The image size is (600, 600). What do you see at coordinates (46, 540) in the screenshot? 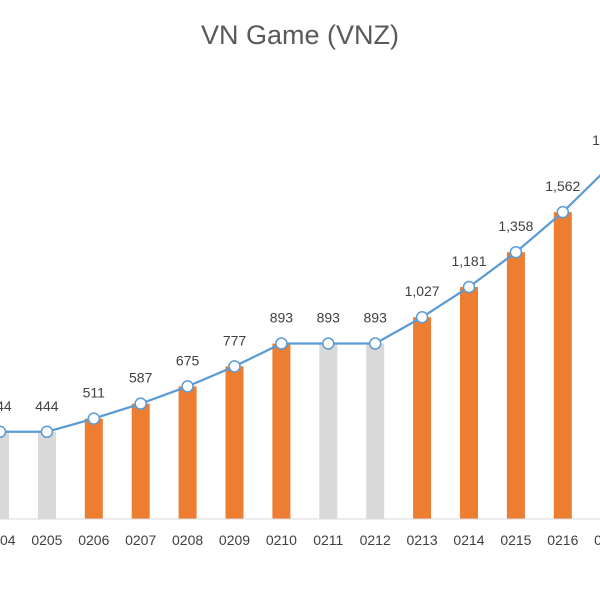
I see `x-tick-0205: 0205` at bounding box center [46, 540].